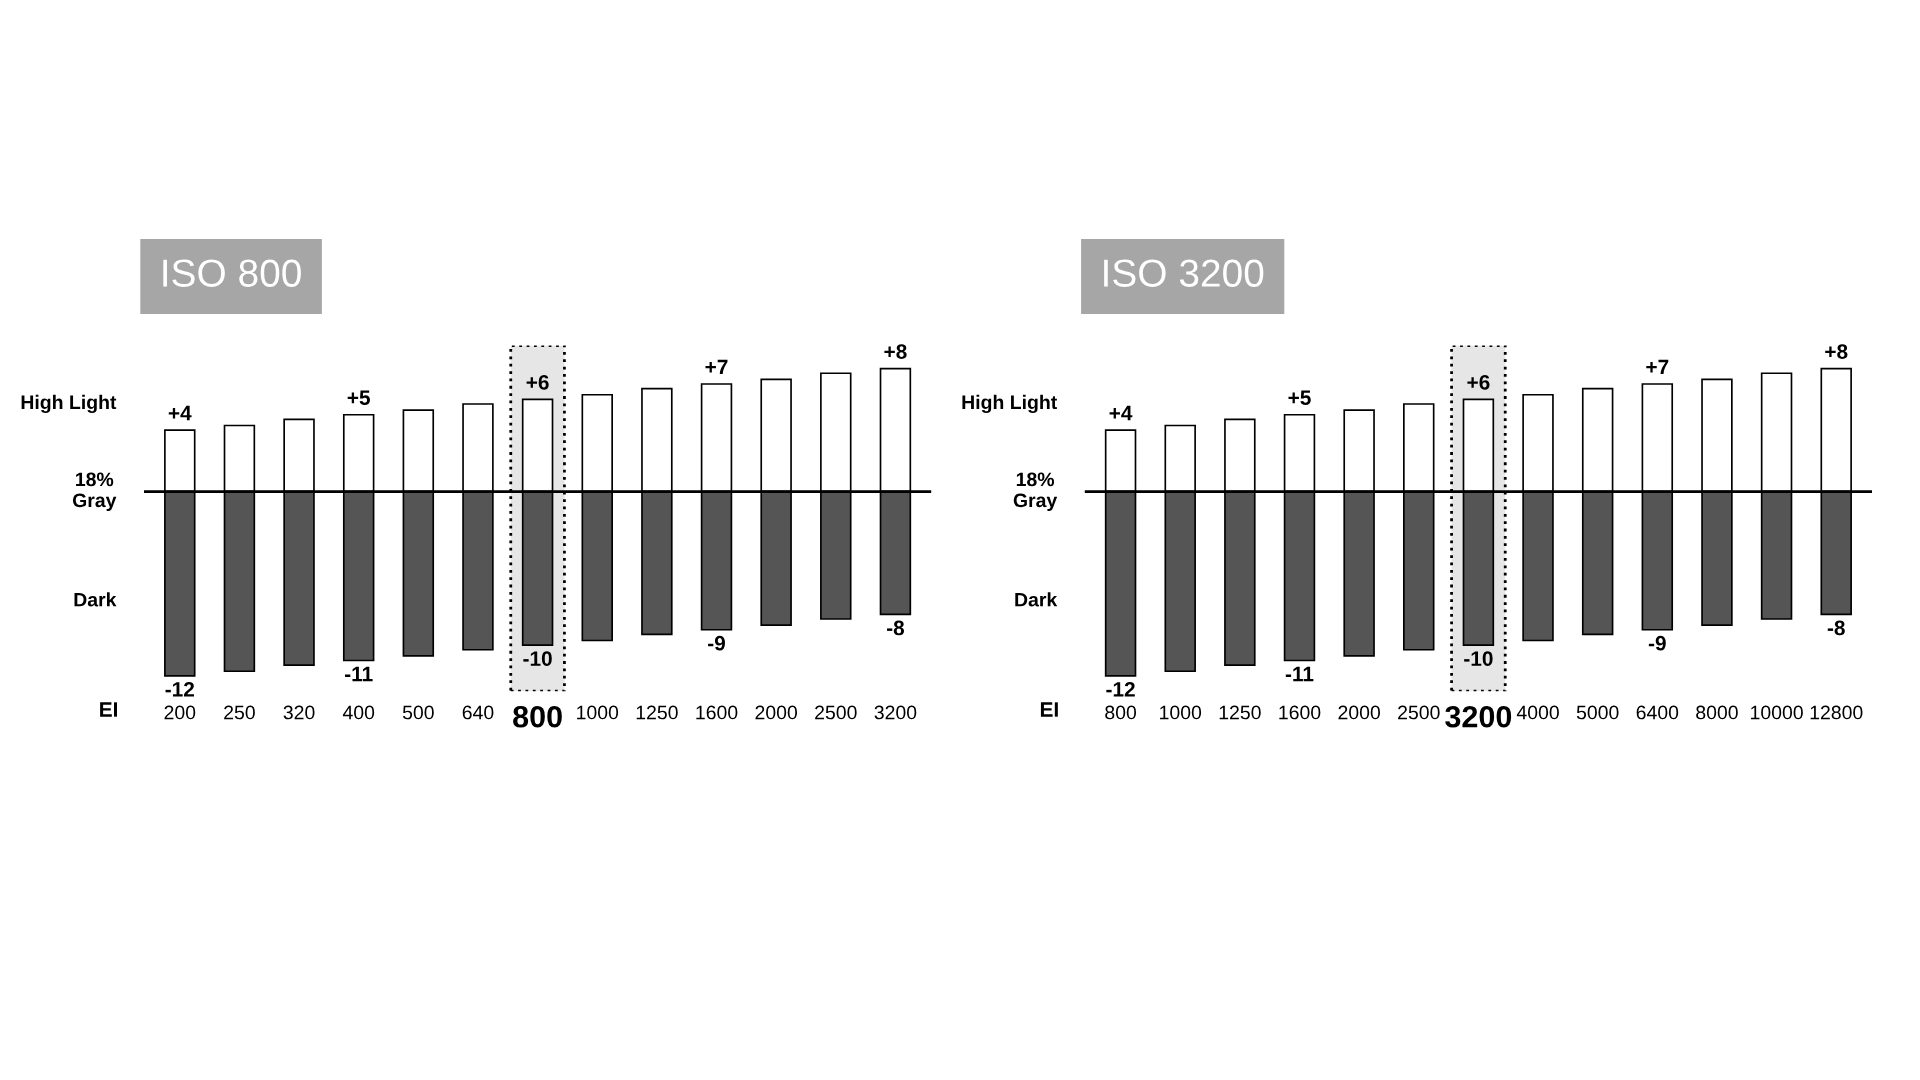  Describe the element at coordinates (478, 712) in the screenshot. I see `x-tick-label: 640` at that location.